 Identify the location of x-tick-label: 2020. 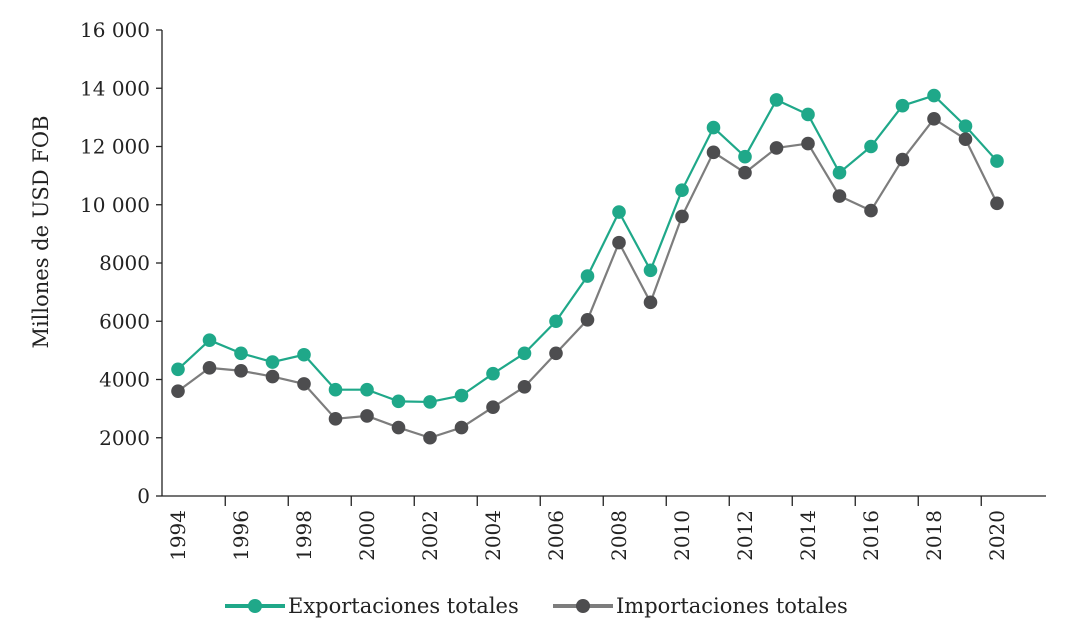
(997, 535).